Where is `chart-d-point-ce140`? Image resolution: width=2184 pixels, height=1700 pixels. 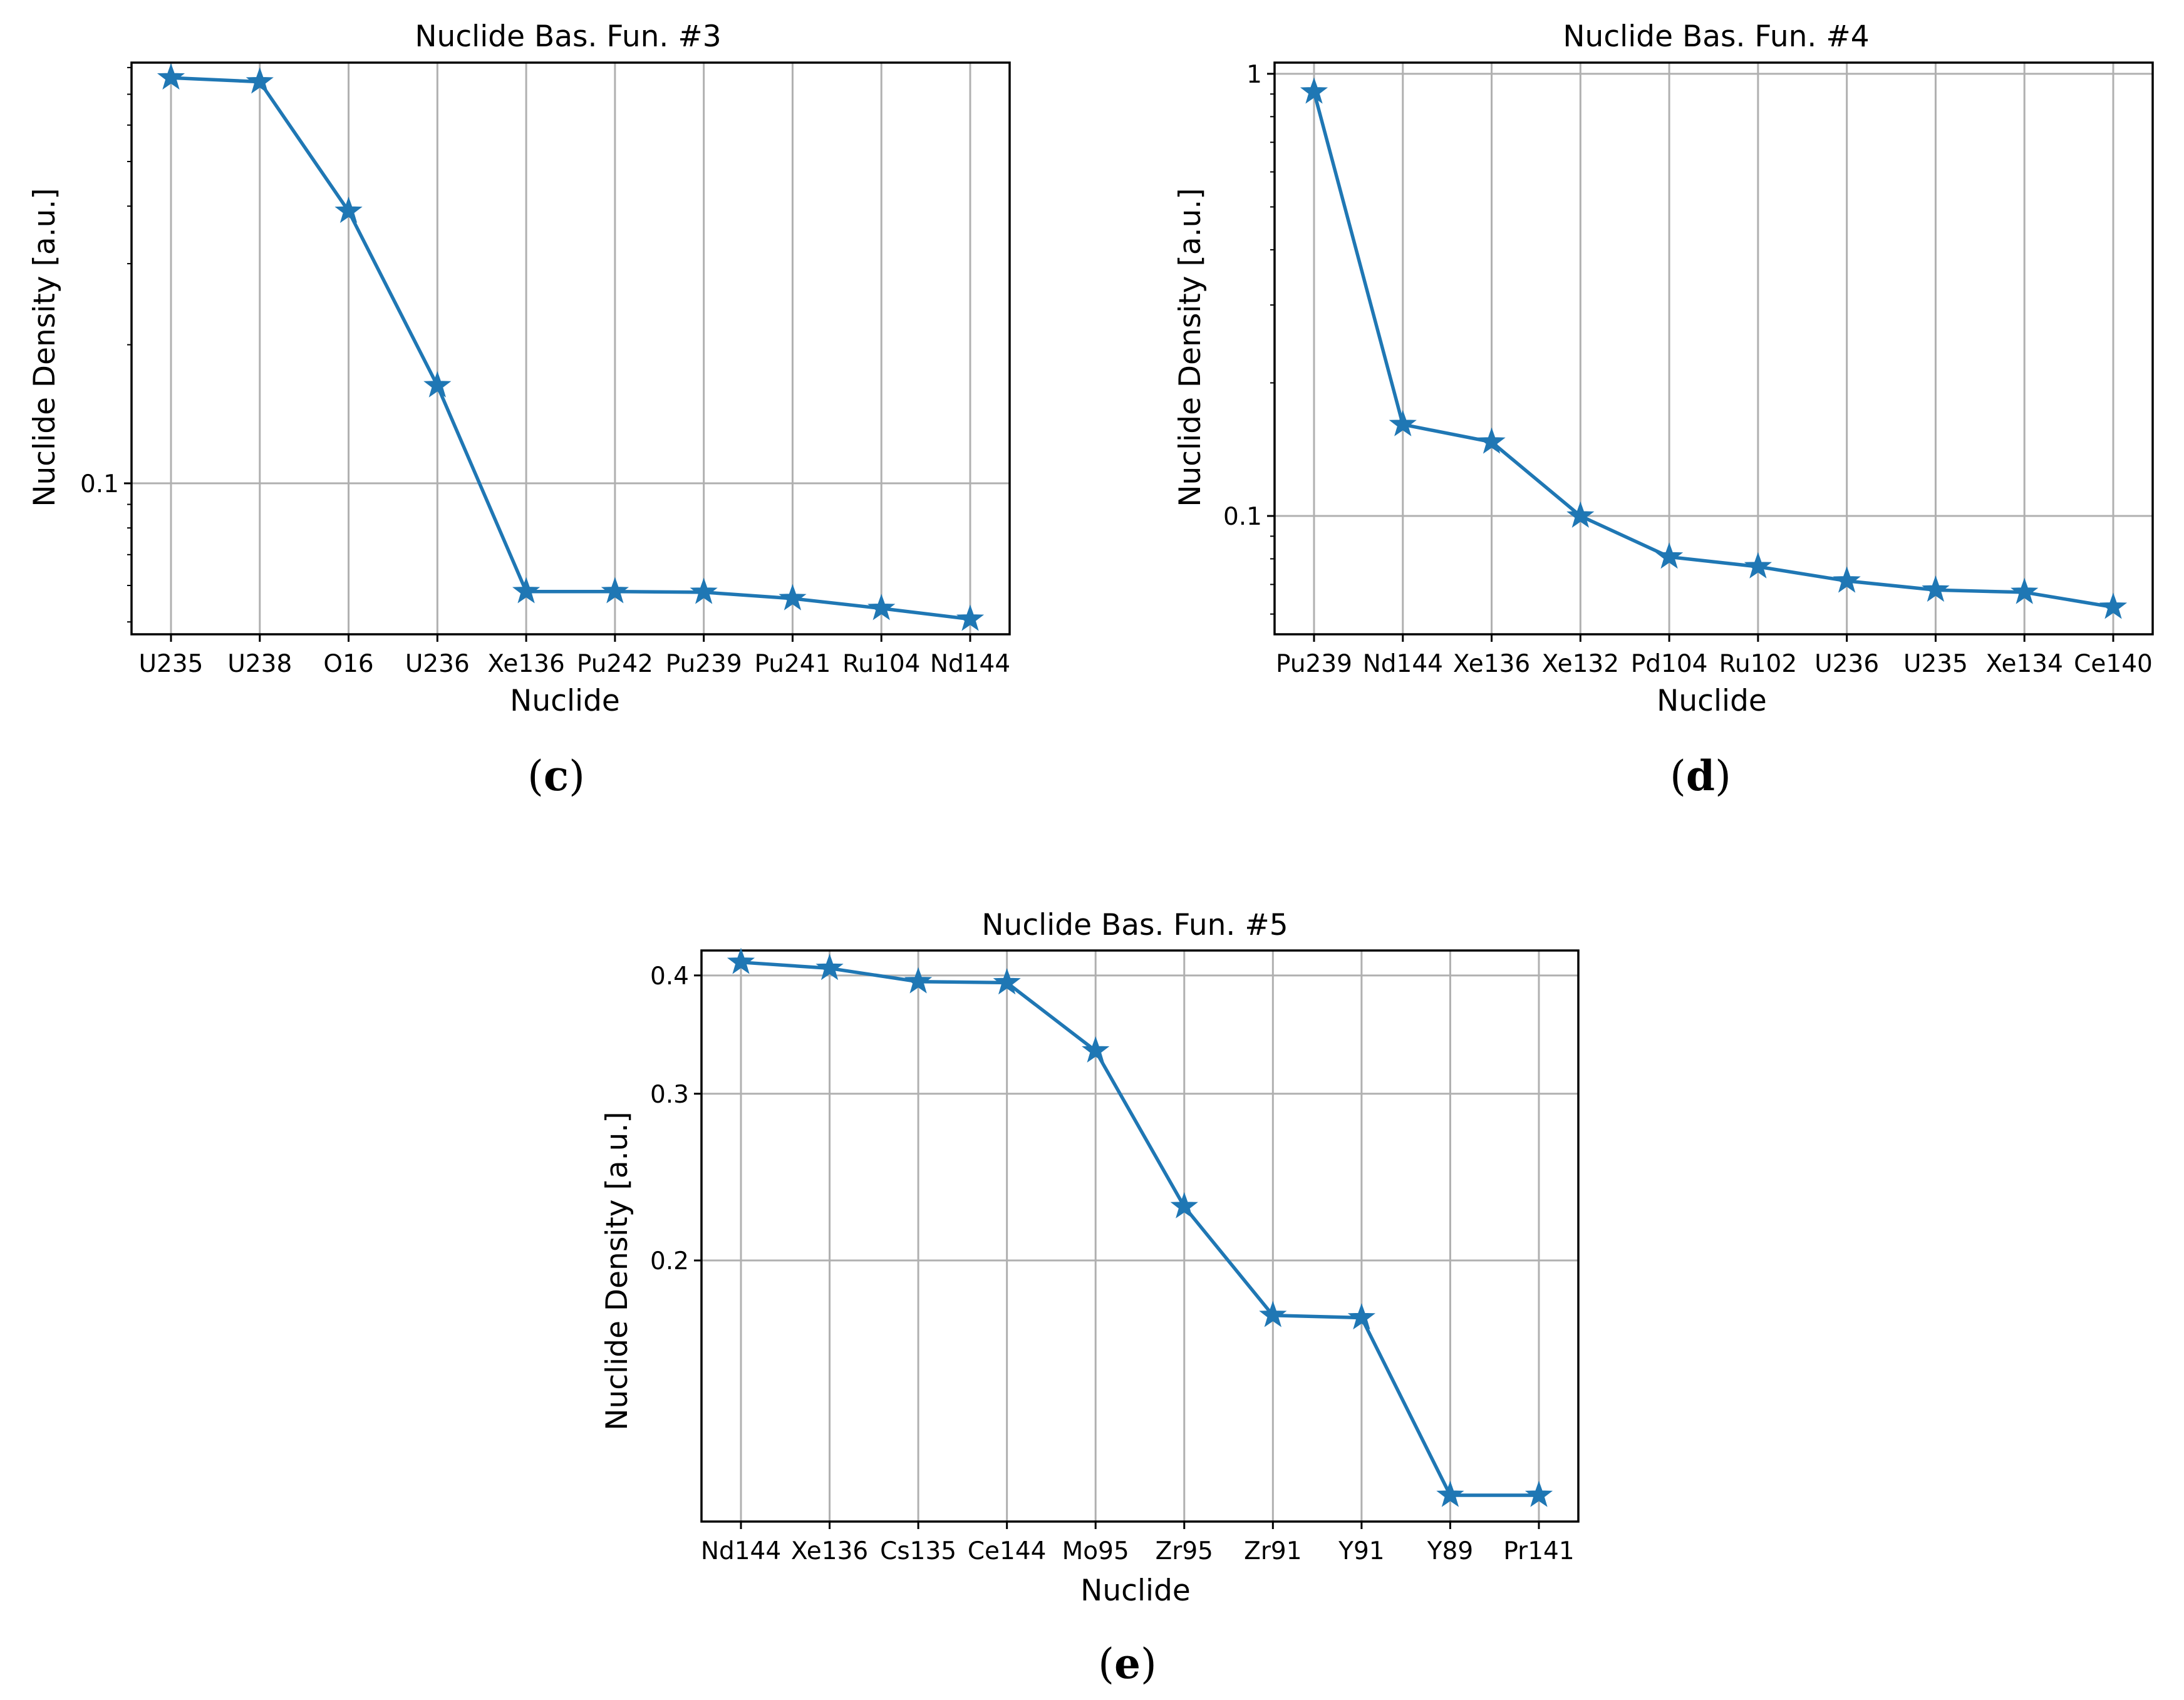
chart-d-point-ce140 is located at coordinates (2113, 605).